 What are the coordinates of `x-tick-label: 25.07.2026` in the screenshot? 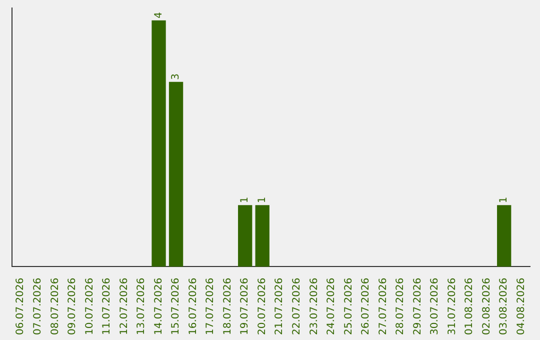 It's located at (348, 307).